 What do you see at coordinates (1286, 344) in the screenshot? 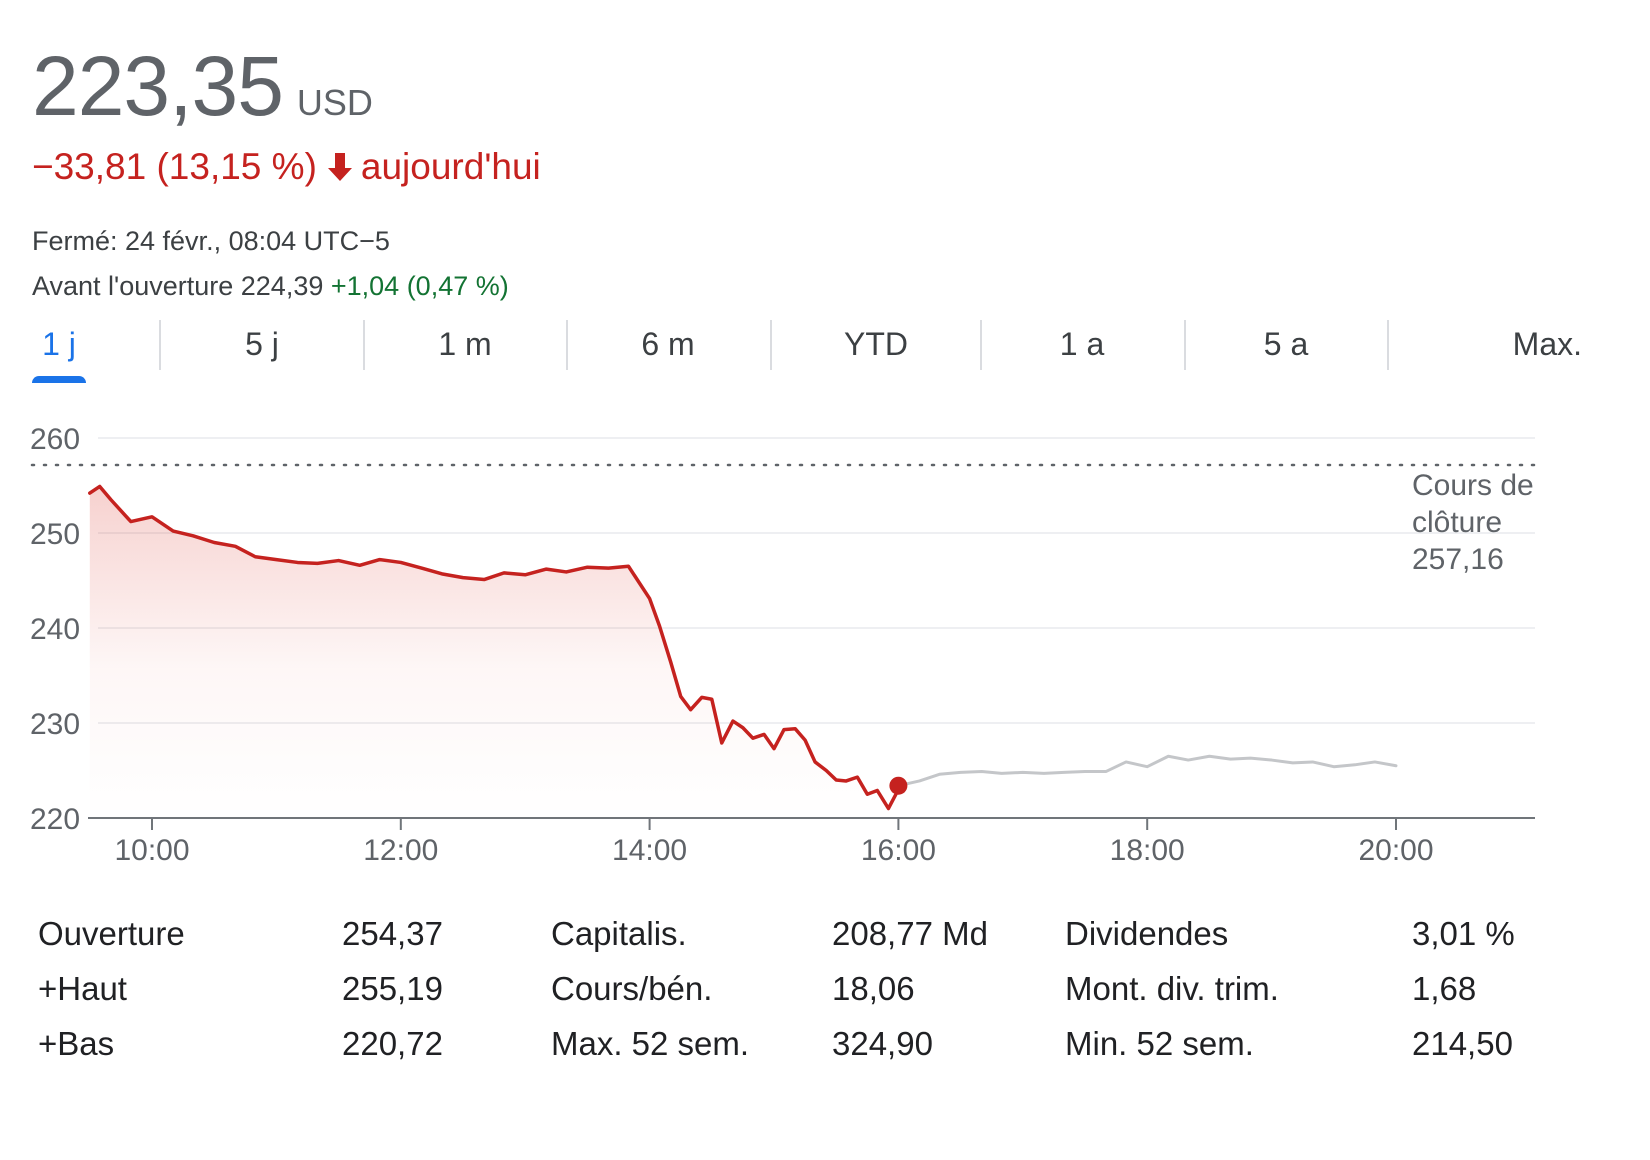
I see `tab-5-years: 5 a` at bounding box center [1286, 344].